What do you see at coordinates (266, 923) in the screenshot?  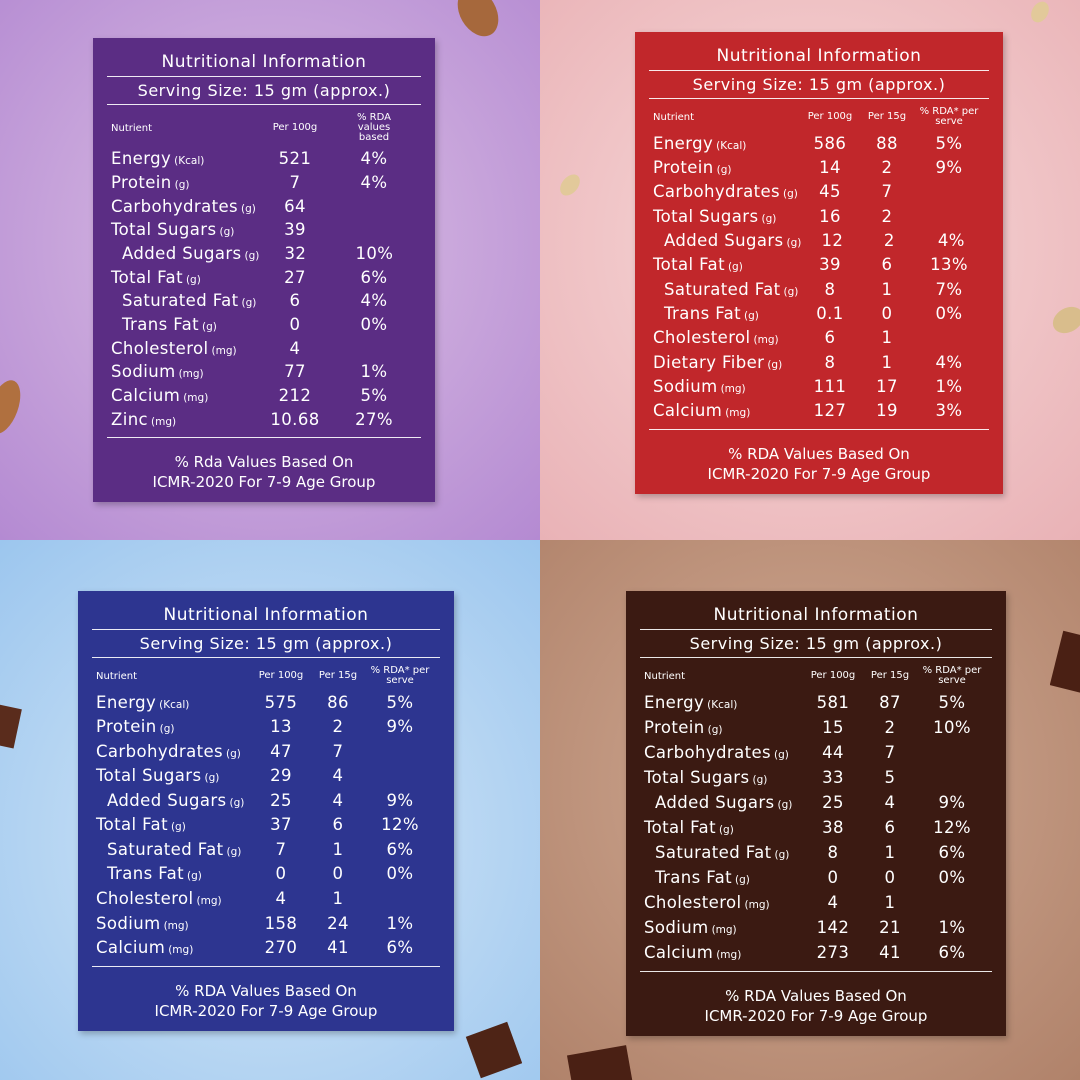 I see `nutrient-row: Sodium (mg) 158 24 1%` at bounding box center [266, 923].